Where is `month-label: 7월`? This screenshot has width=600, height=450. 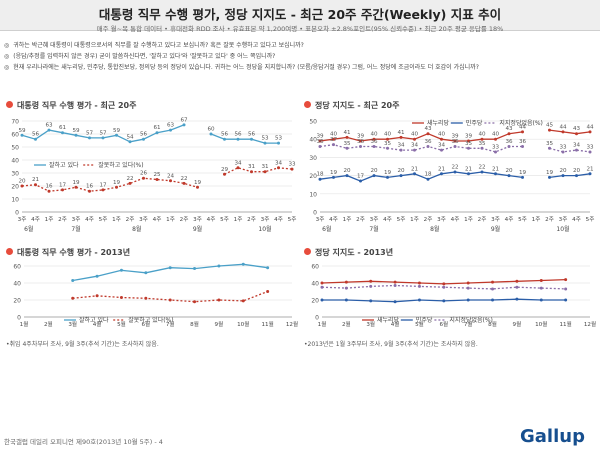 month-label: 7월 is located at coordinates (373, 229).